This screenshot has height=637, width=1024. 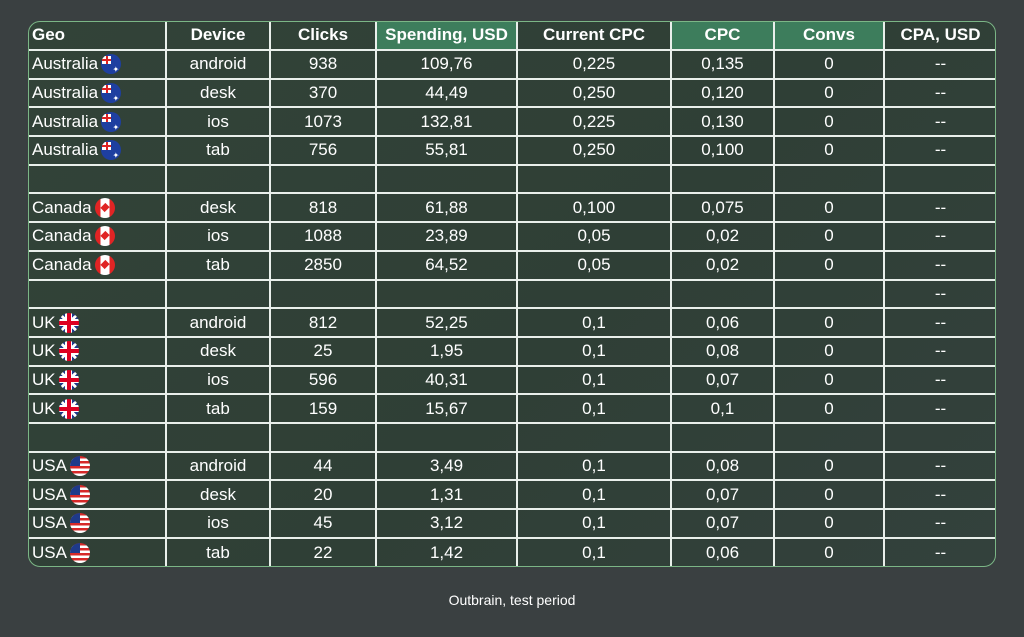 I want to click on clicks-cell: 1073, so click(x=323, y=122).